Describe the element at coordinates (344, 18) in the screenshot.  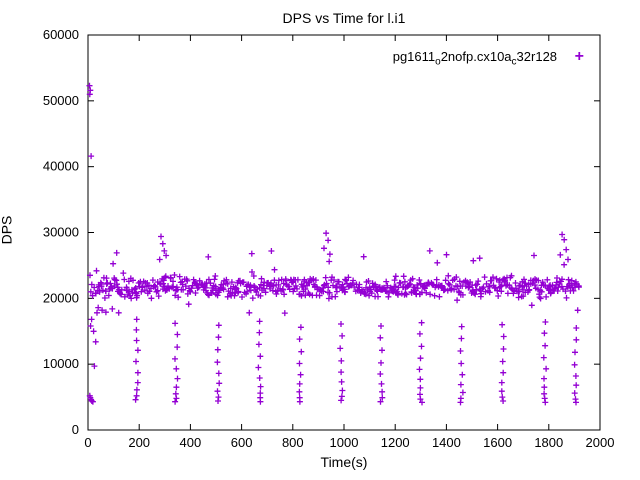
I see `chart-title: DPS vs Time for l.i1` at that location.